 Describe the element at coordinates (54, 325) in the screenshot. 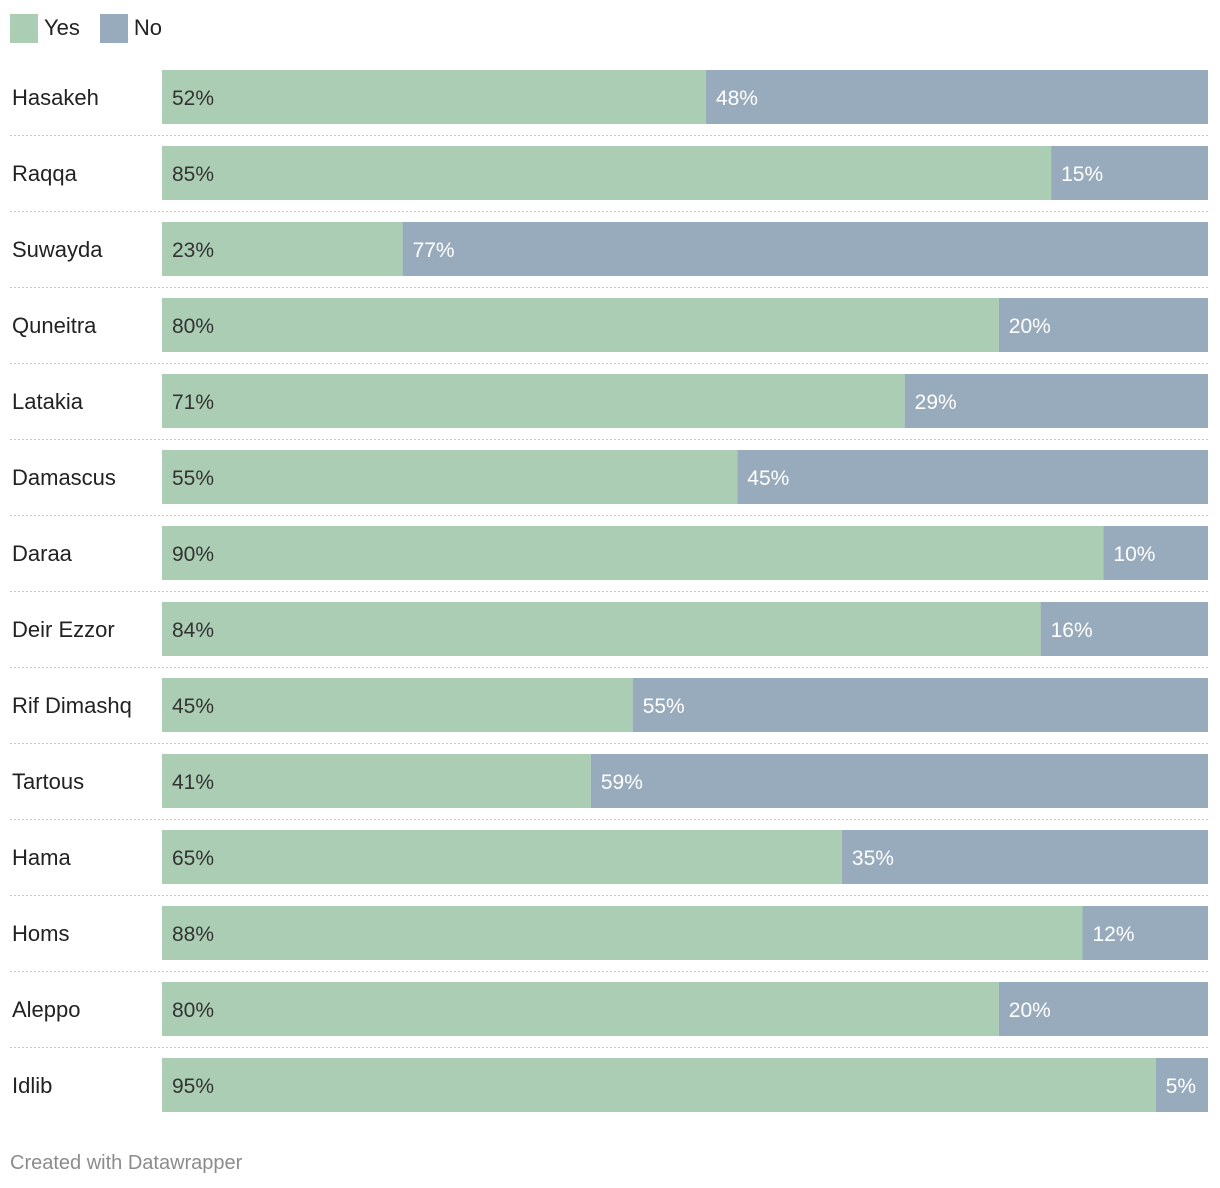

I see `category-label-quneitra: Quneitra` at that location.